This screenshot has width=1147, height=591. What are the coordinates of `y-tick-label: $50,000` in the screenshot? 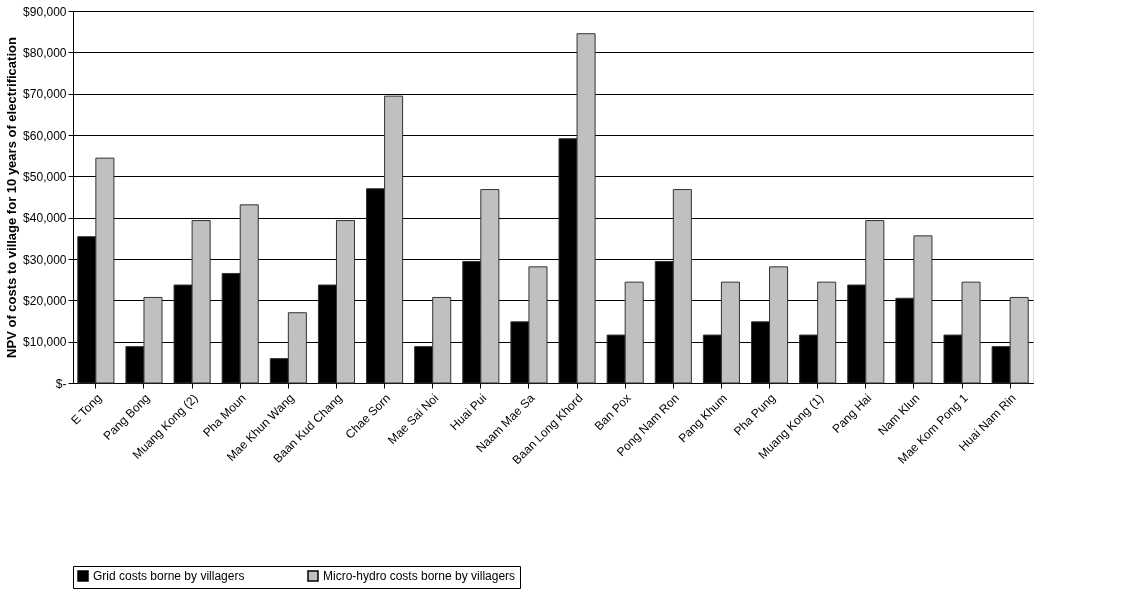 It's located at (45, 176).